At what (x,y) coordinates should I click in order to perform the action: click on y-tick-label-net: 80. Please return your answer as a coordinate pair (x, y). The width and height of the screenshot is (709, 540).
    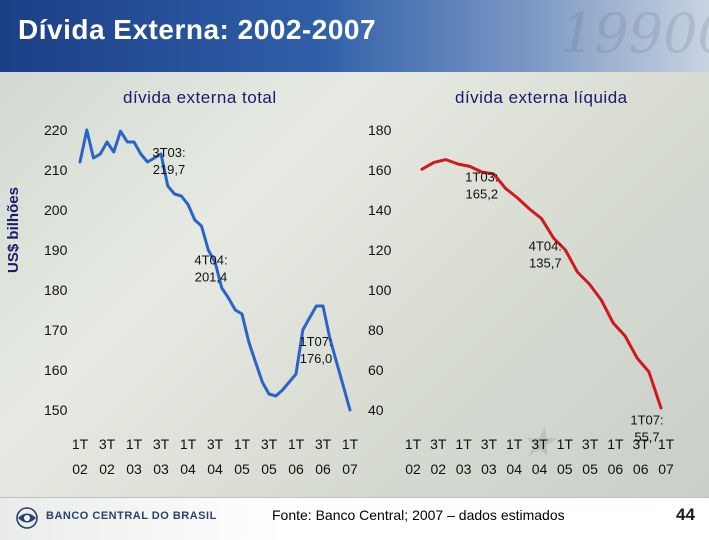
    Looking at the image, I should click on (376, 330).